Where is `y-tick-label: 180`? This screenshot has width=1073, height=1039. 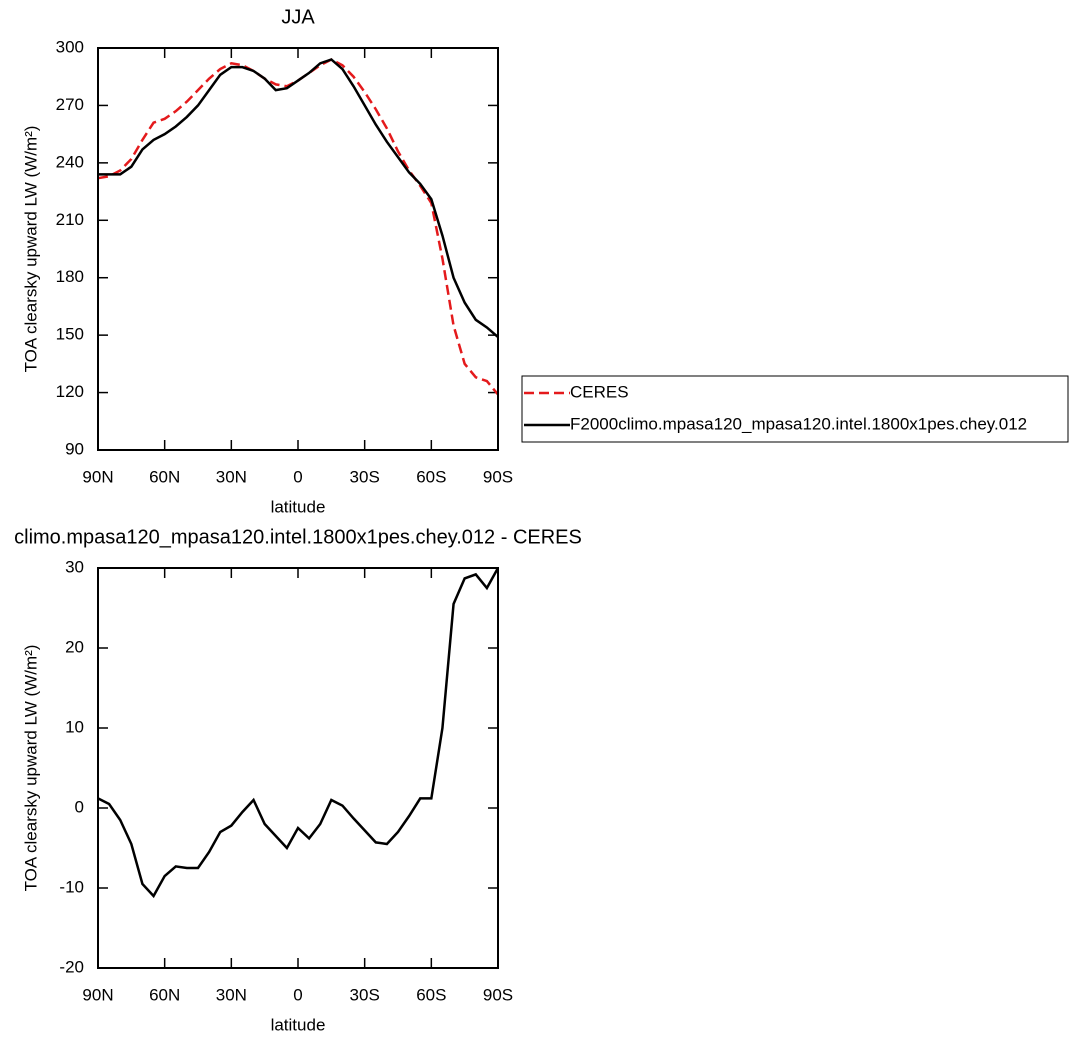
y-tick-label: 180 is located at coordinates (70, 276).